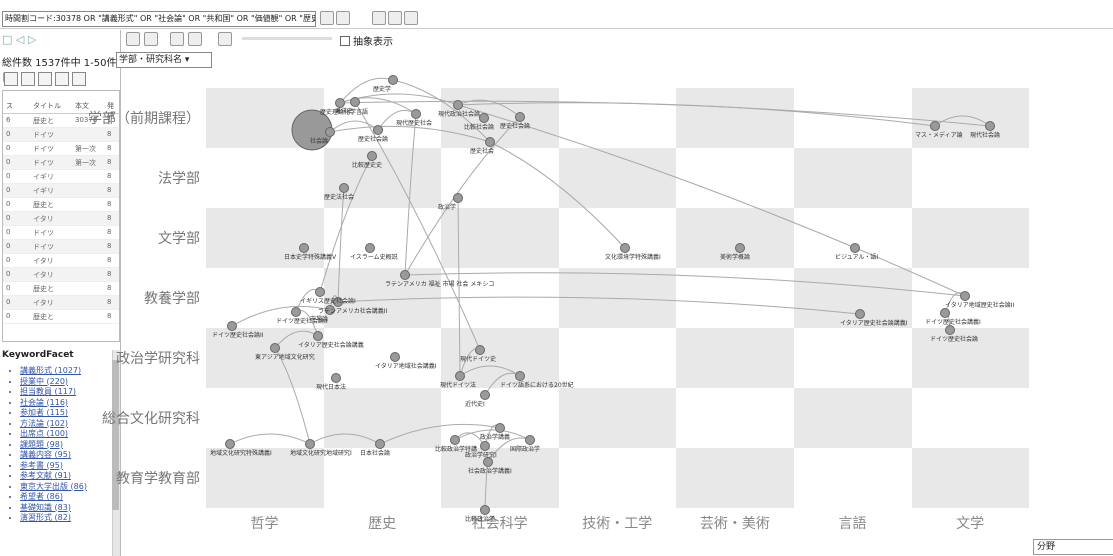 The height and width of the screenshot is (556, 1113). What do you see at coordinates (225, 39) in the screenshot?
I see `dots-icon` at bounding box center [225, 39].